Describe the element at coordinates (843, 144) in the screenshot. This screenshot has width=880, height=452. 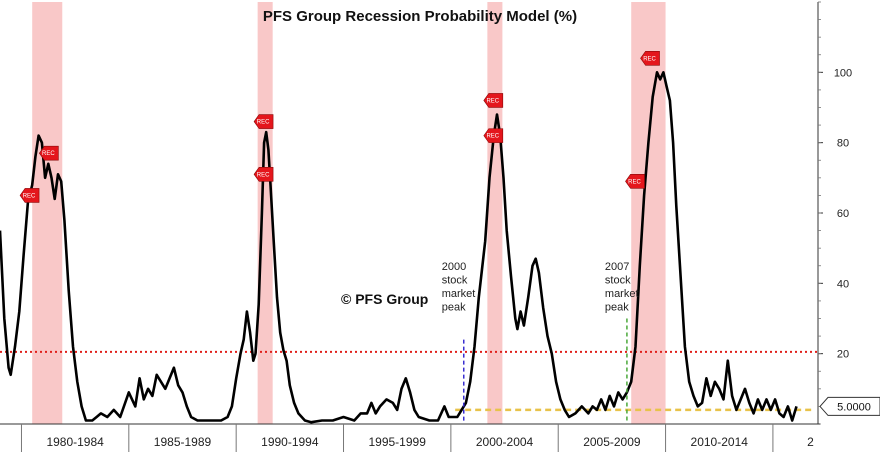
I see `y-tick-label: 80` at that location.